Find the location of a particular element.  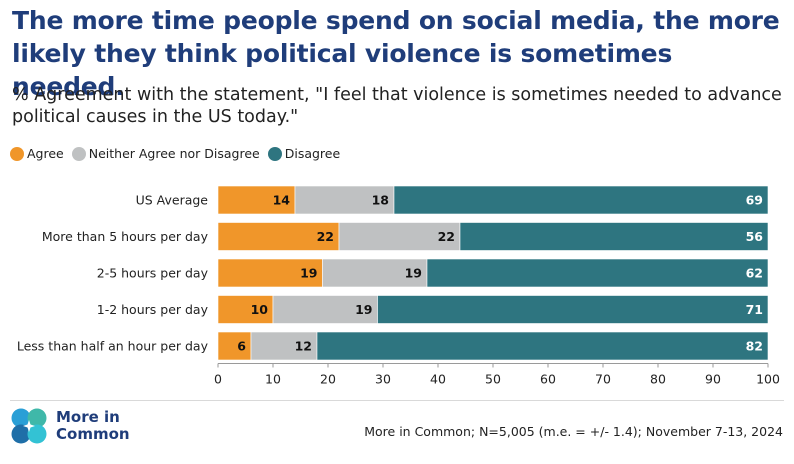

x-tick-label: 50 is located at coordinates (493, 379).